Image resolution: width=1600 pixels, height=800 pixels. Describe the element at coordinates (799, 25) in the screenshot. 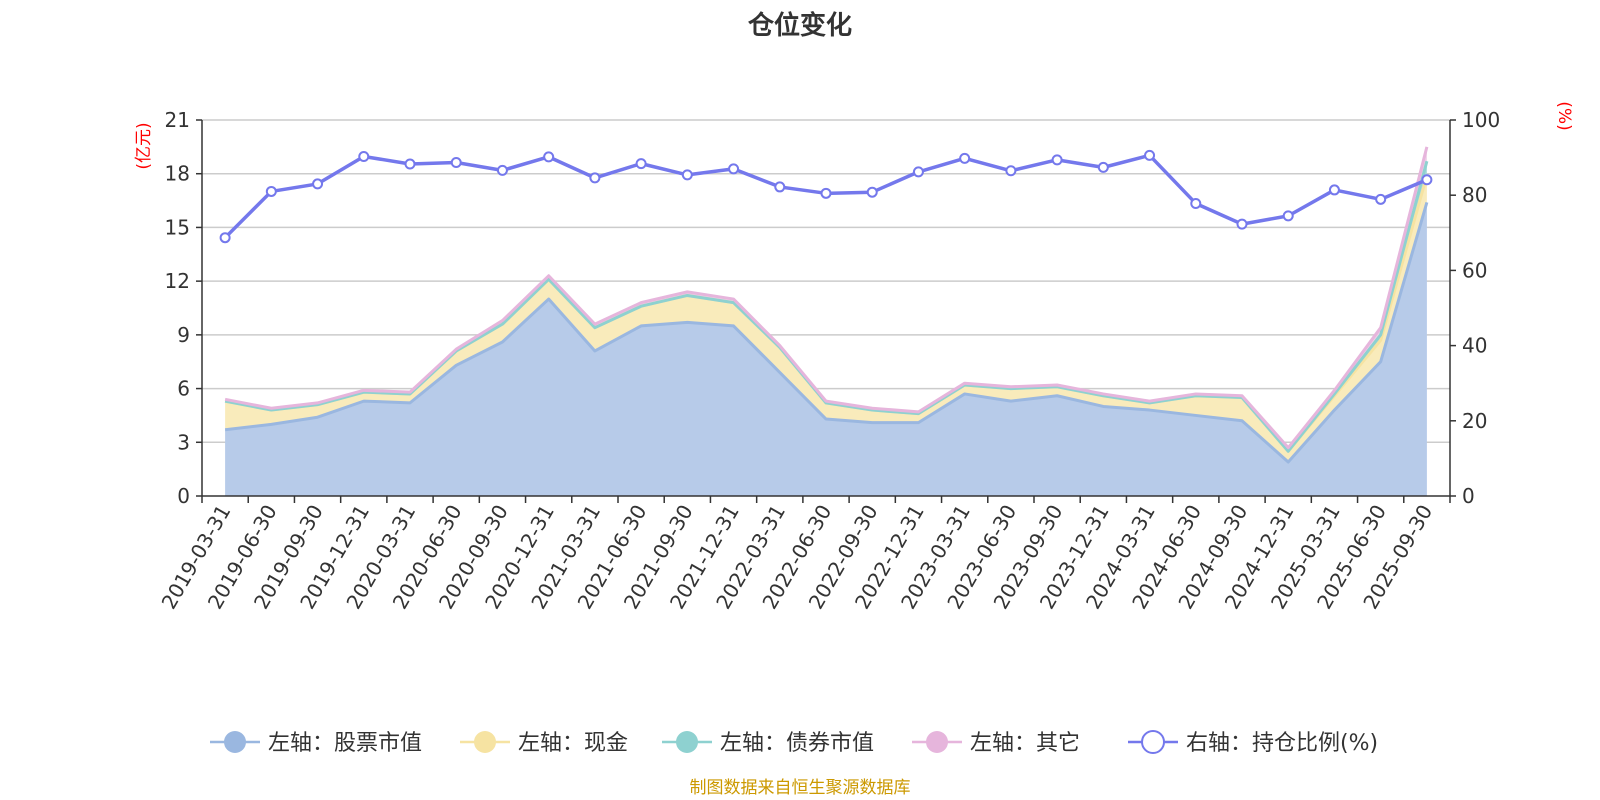

I see `chart-title: 仓位变化` at that location.